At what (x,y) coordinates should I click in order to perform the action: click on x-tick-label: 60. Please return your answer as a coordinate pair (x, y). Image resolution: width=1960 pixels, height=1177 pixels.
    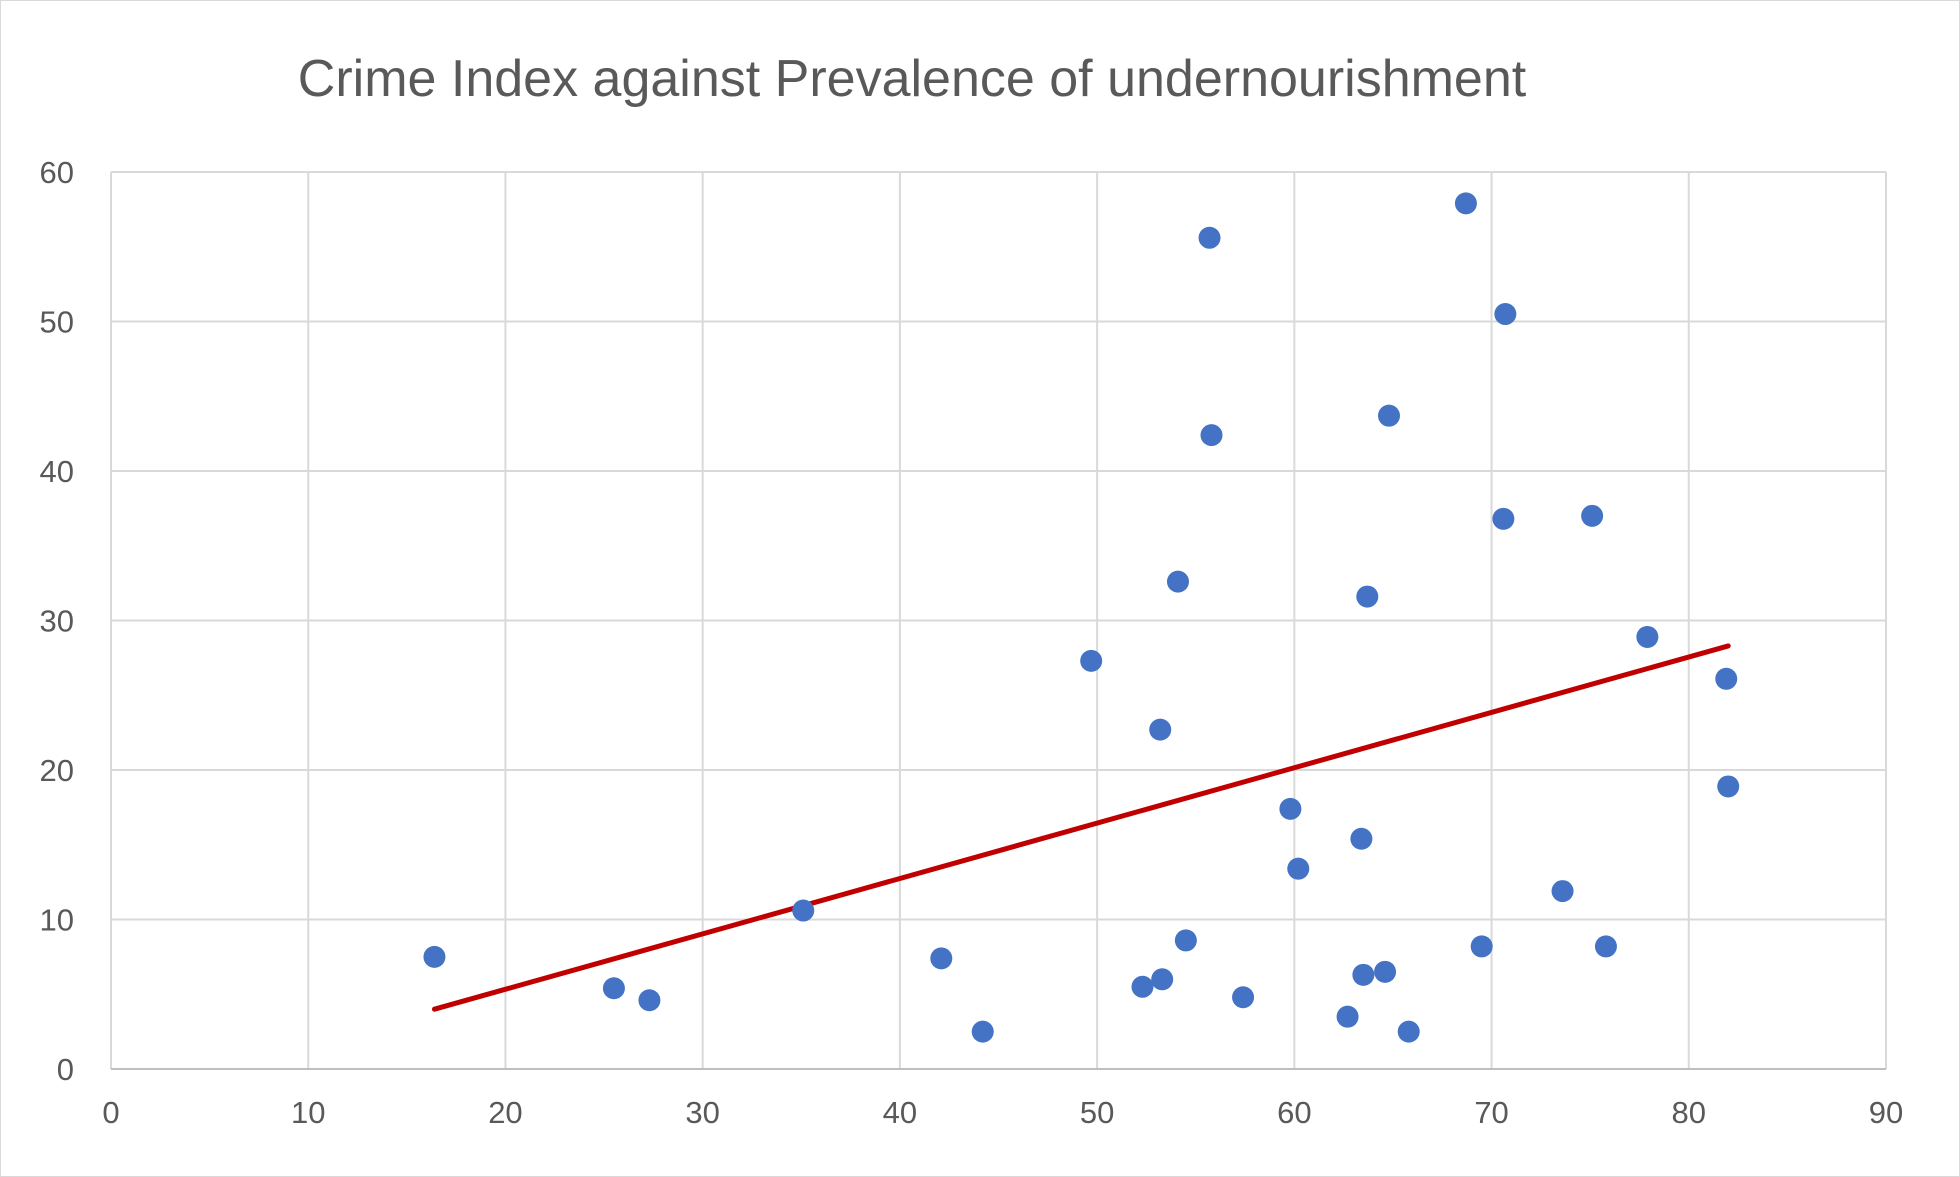
    Looking at the image, I should click on (1294, 1112).